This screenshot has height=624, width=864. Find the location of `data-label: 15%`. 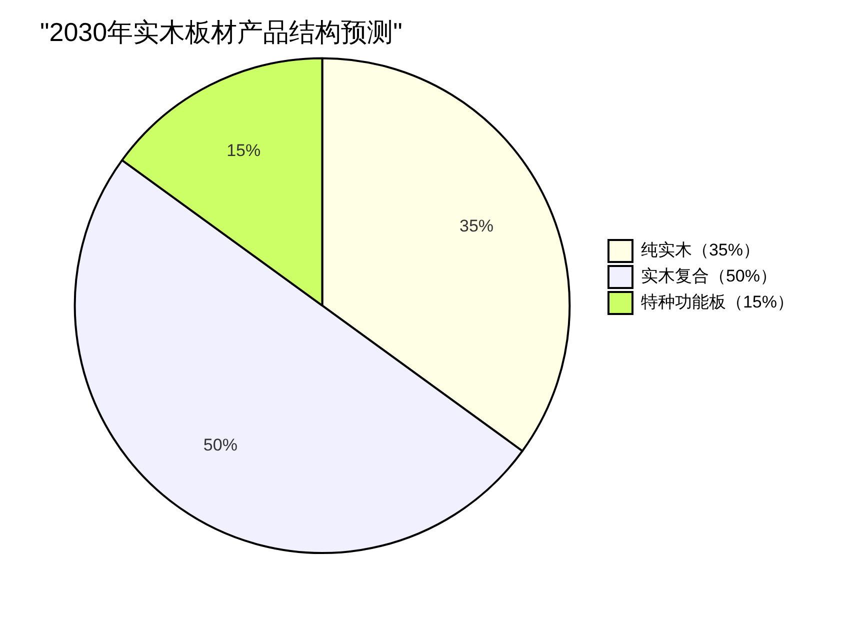

data-label: 15% is located at coordinates (243, 150).